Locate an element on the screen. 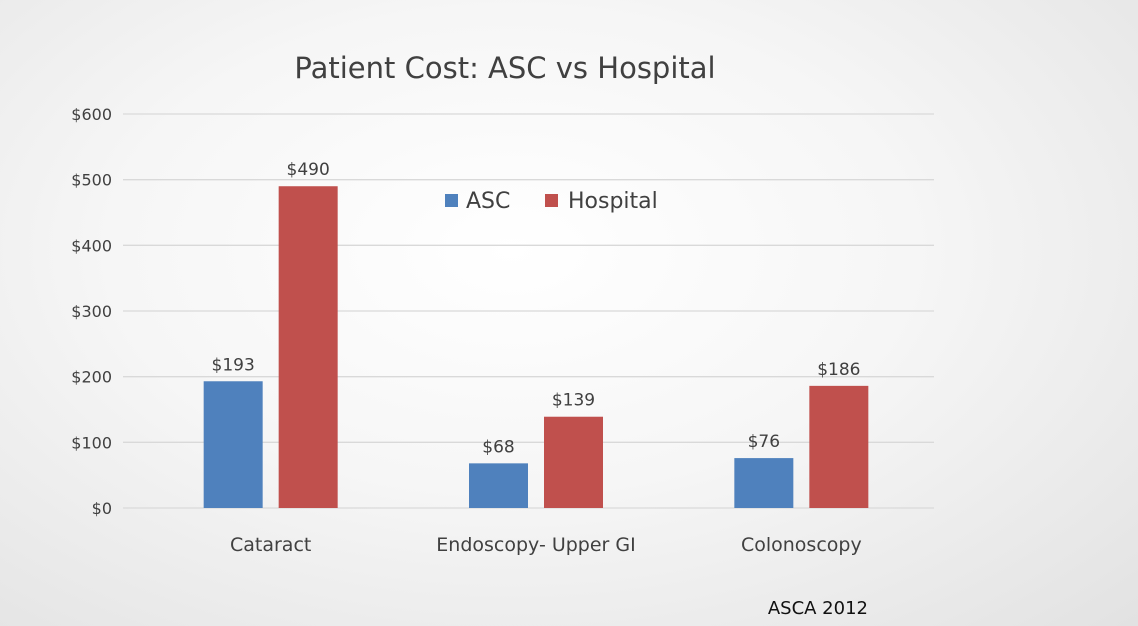 The width and height of the screenshot is (1138, 626). data-label: $76 is located at coordinates (764, 442).